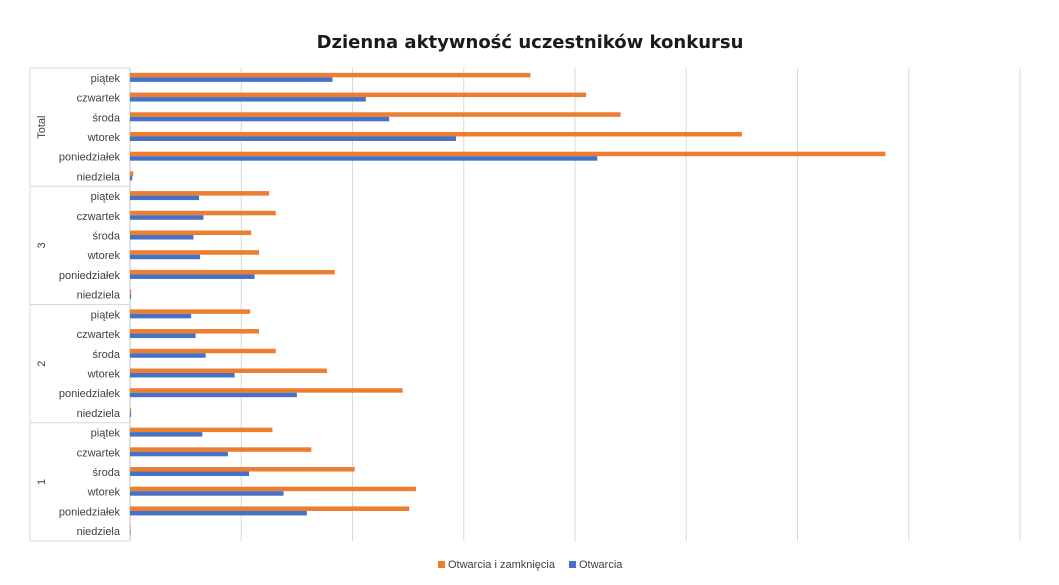 The height and width of the screenshot is (585, 1059). Describe the element at coordinates (601, 565) in the screenshot. I see `legend-label: Otwarcia` at that location.